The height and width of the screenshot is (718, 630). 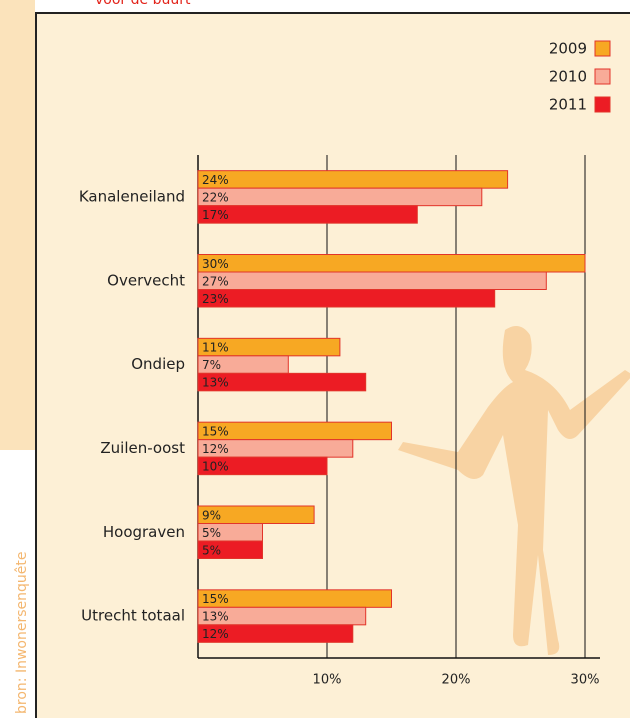 I want to click on x-tick-label: 10%, so click(x=327, y=680).